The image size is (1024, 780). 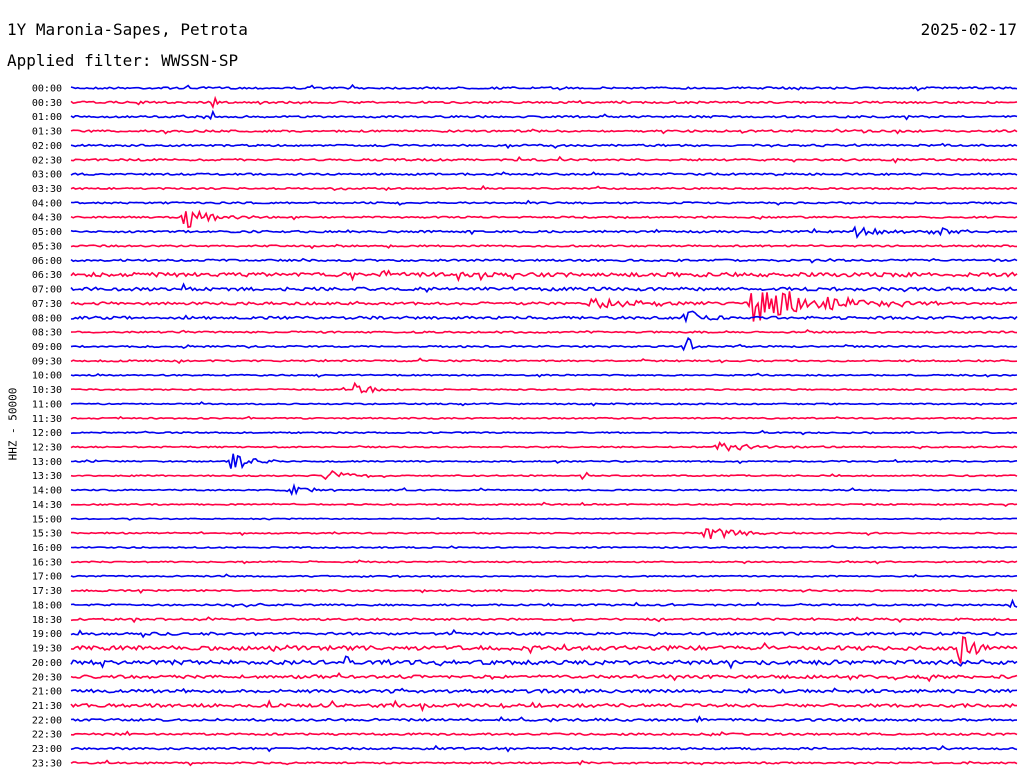 I want to click on trace-row-20:30, so click(x=544, y=677).